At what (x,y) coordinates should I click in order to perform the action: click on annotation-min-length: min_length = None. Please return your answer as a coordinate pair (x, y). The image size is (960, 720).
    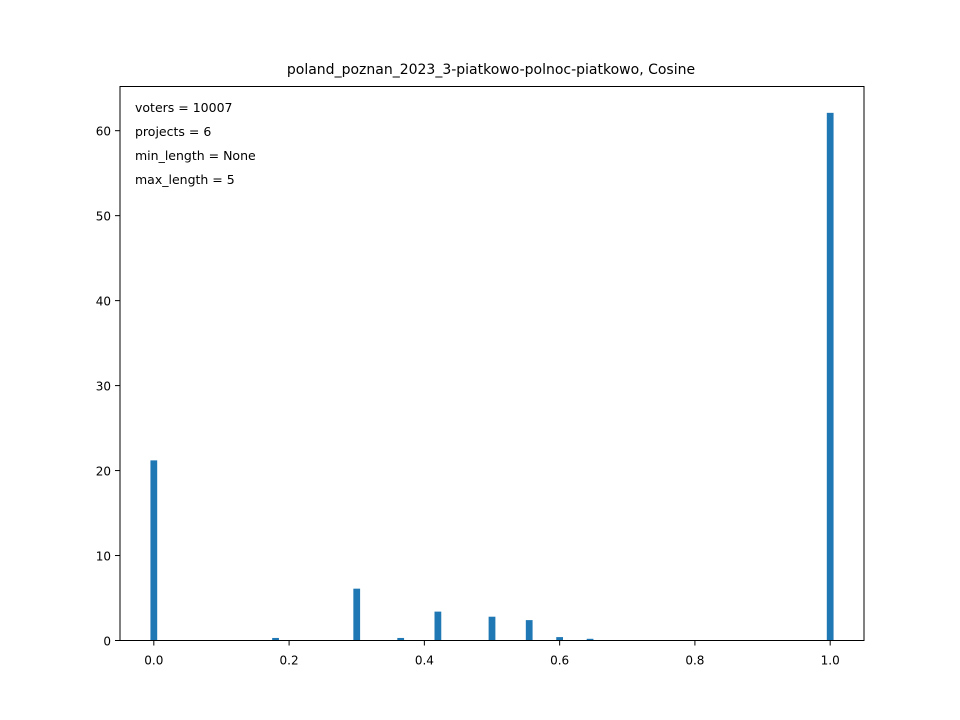
    Looking at the image, I should click on (195, 155).